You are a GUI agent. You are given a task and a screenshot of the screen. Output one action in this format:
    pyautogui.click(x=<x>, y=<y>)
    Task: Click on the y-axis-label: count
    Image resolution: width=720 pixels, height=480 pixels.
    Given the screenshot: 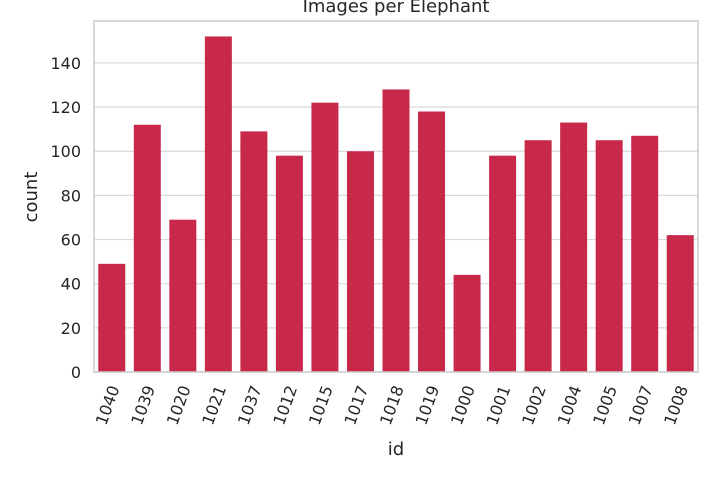 What is the action you would take?
    pyautogui.click(x=31, y=197)
    